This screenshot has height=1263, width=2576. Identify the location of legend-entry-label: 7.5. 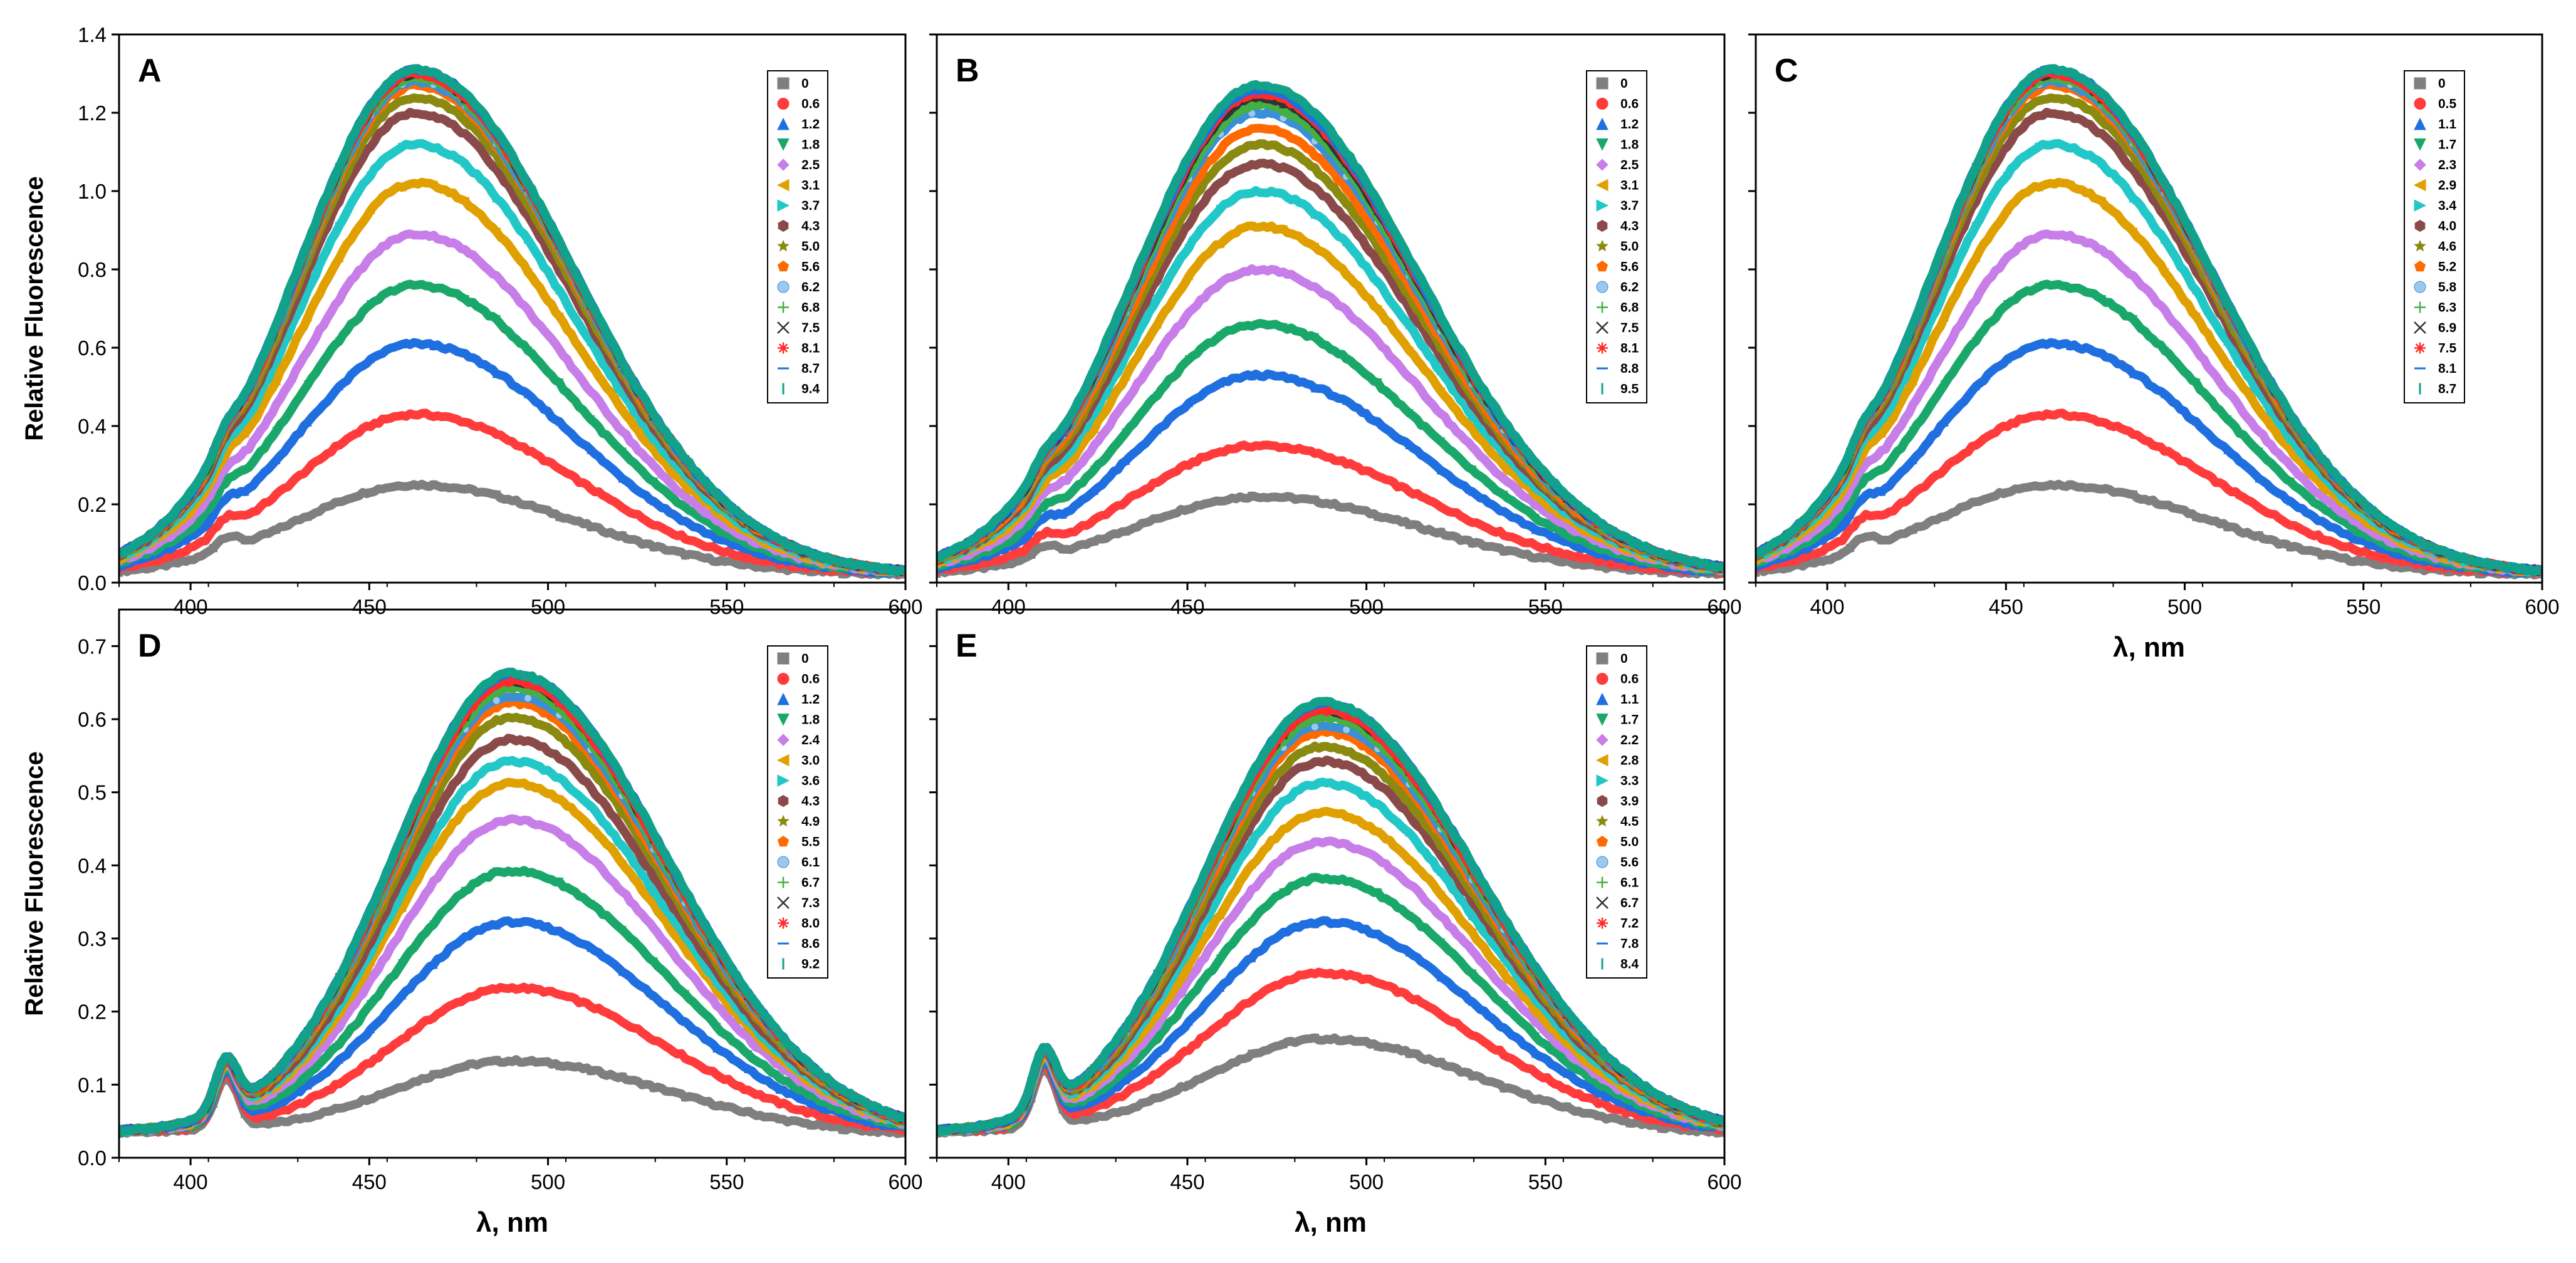
(1629, 328).